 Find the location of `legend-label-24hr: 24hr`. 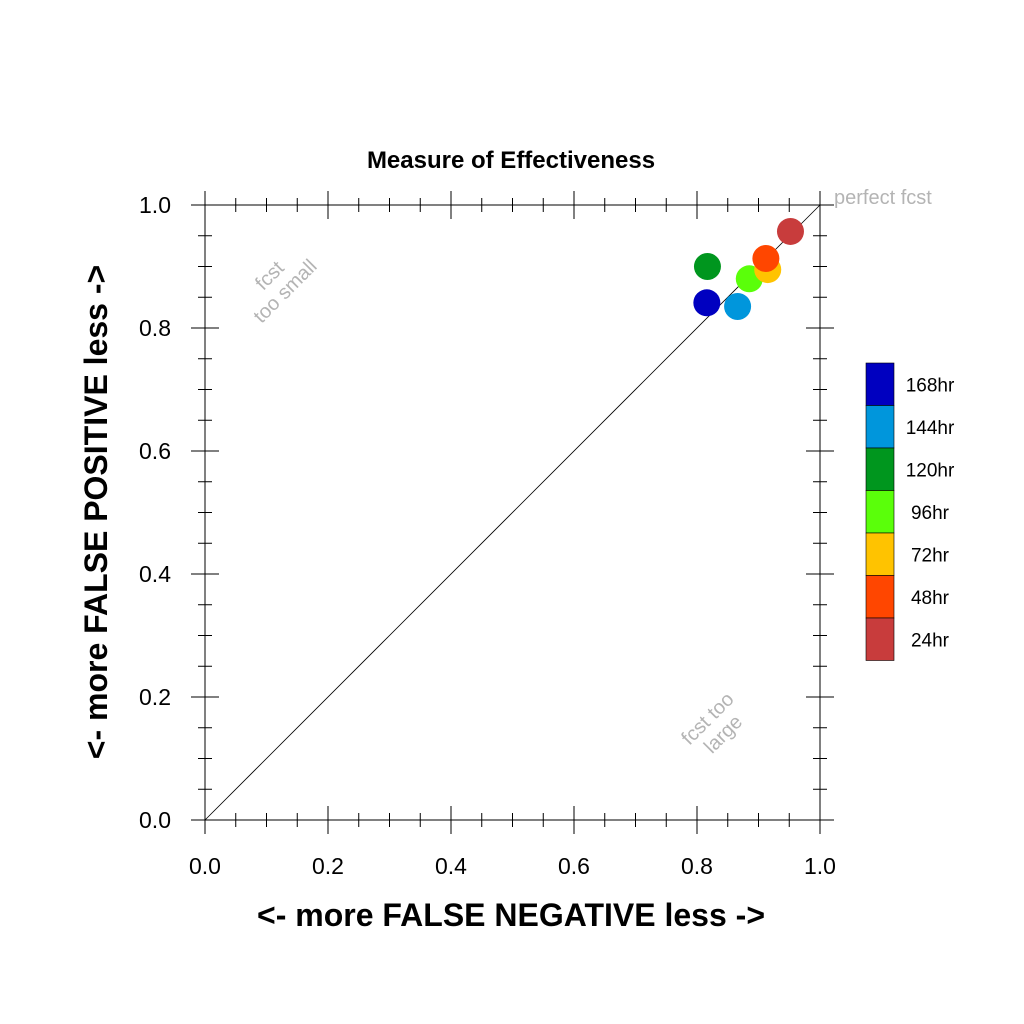

legend-label-24hr: 24hr is located at coordinates (930, 640).